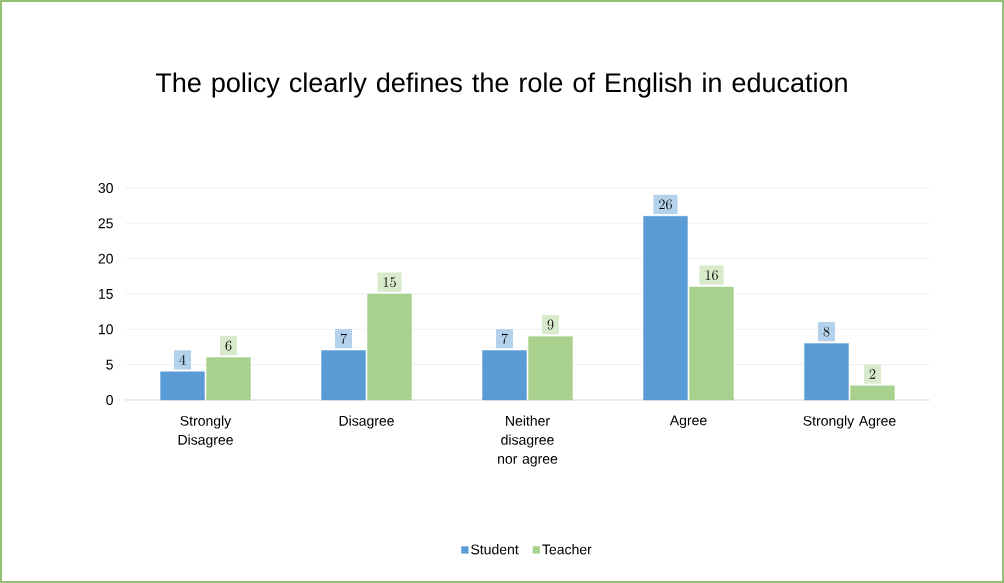 The image size is (1004, 583). Describe the element at coordinates (182, 359) in the screenshot. I see `data-label: 4` at that location.